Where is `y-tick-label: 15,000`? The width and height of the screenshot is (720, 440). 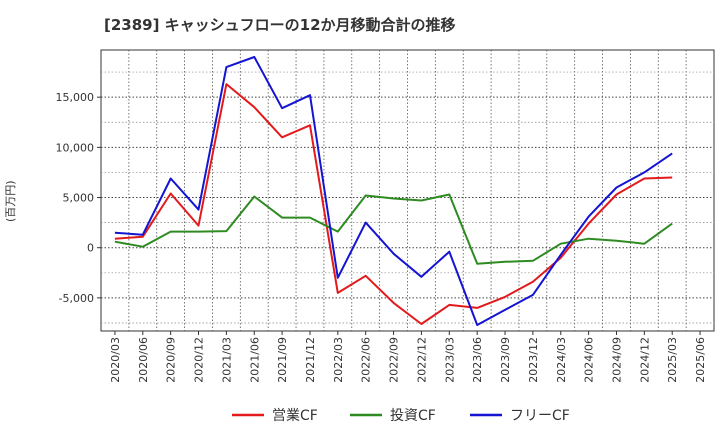
y-tick-label: 15,000 is located at coordinates (75, 97).